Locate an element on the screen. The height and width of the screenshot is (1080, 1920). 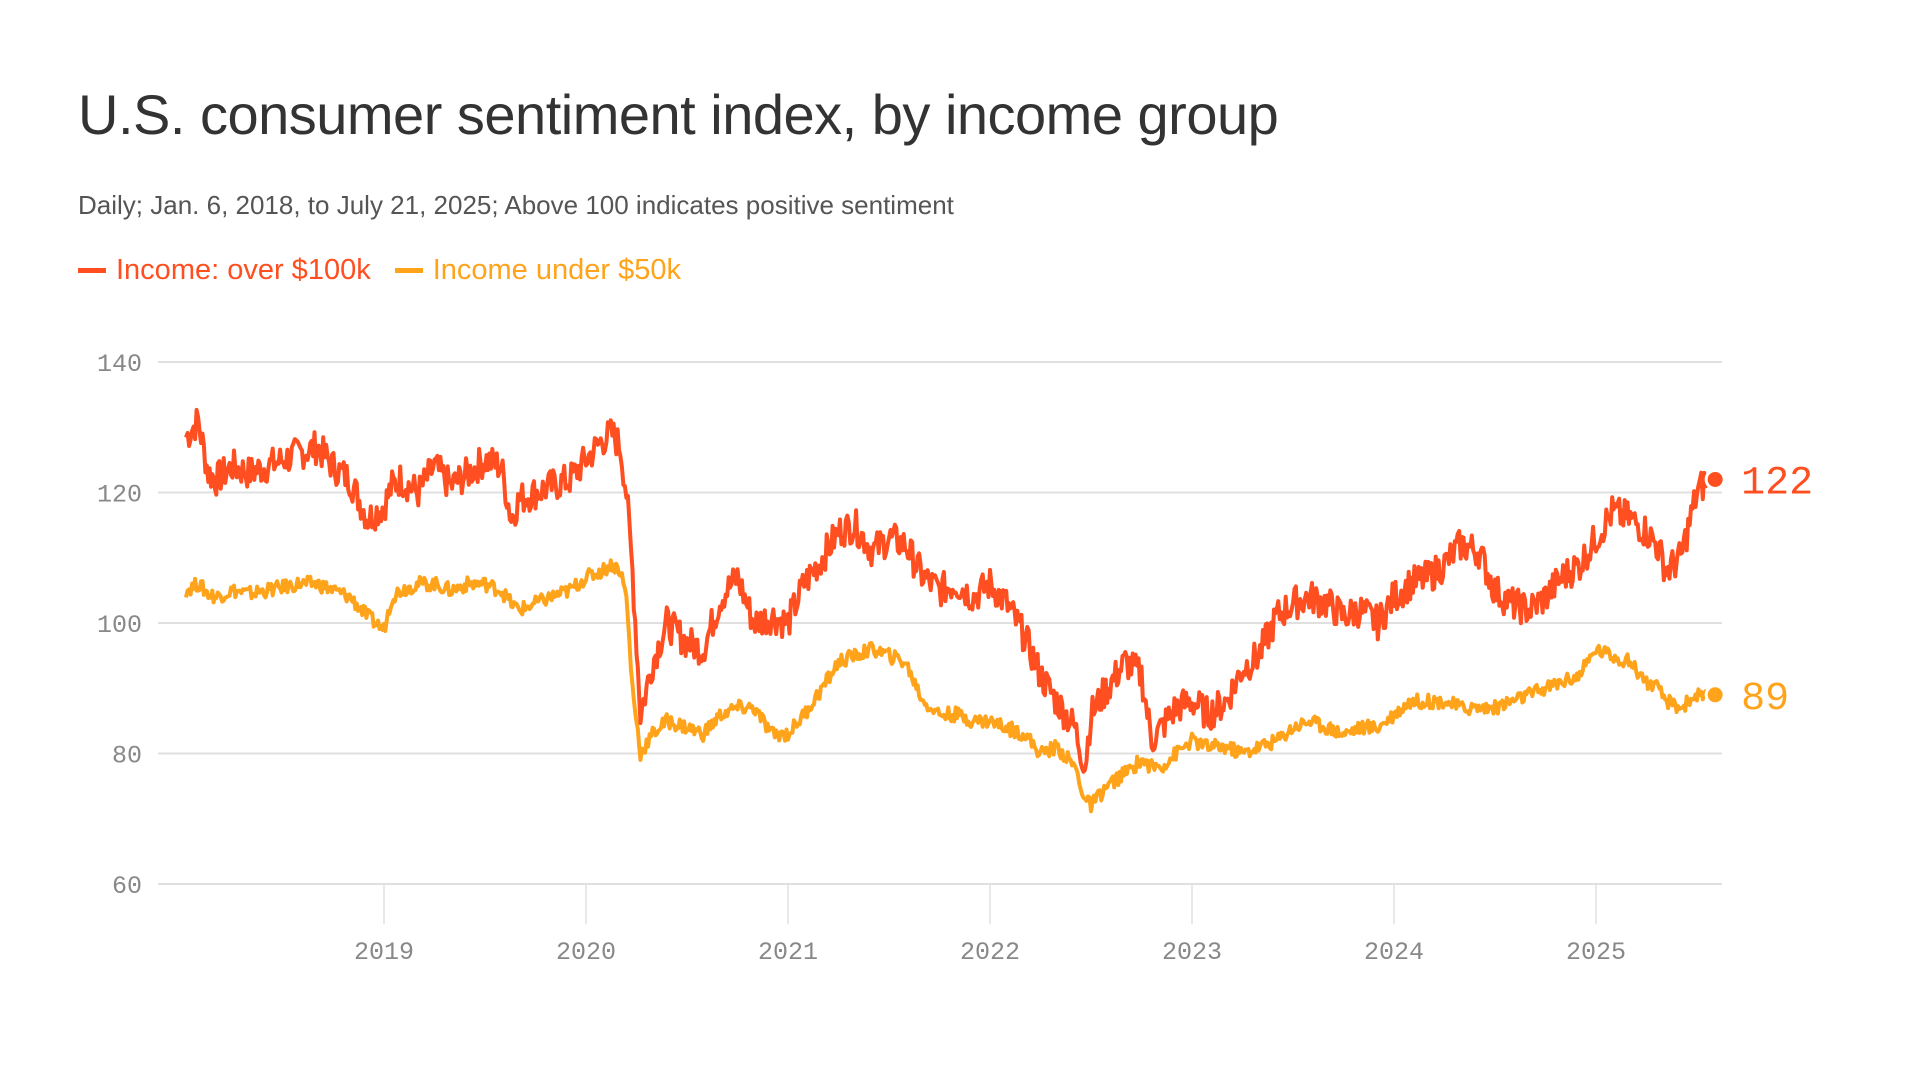
legend-swatch-under-50k is located at coordinates (408, 270).